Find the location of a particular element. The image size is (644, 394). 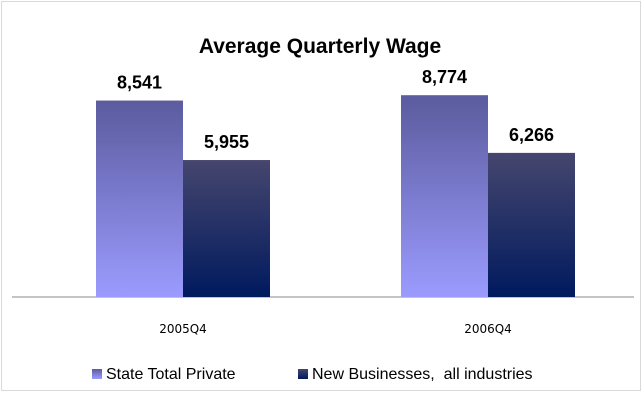

legend-swatch-state-total-private is located at coordinates (97, 374).